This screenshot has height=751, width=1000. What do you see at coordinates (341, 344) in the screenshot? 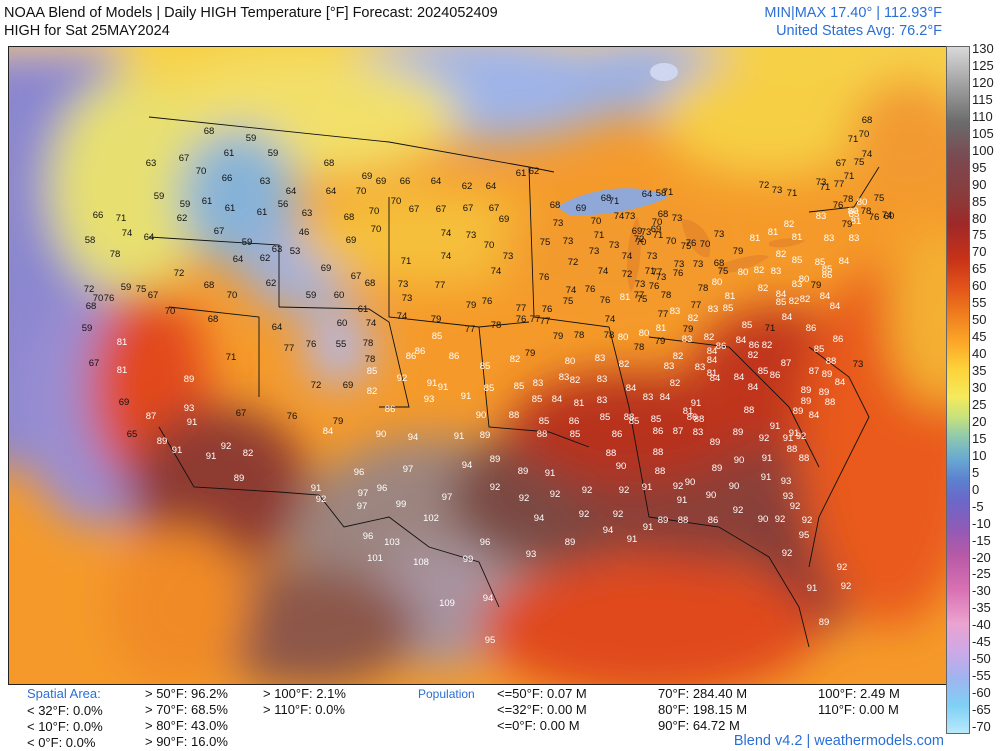
I see `temperature-label: 55` at bounding box center [341, 344].